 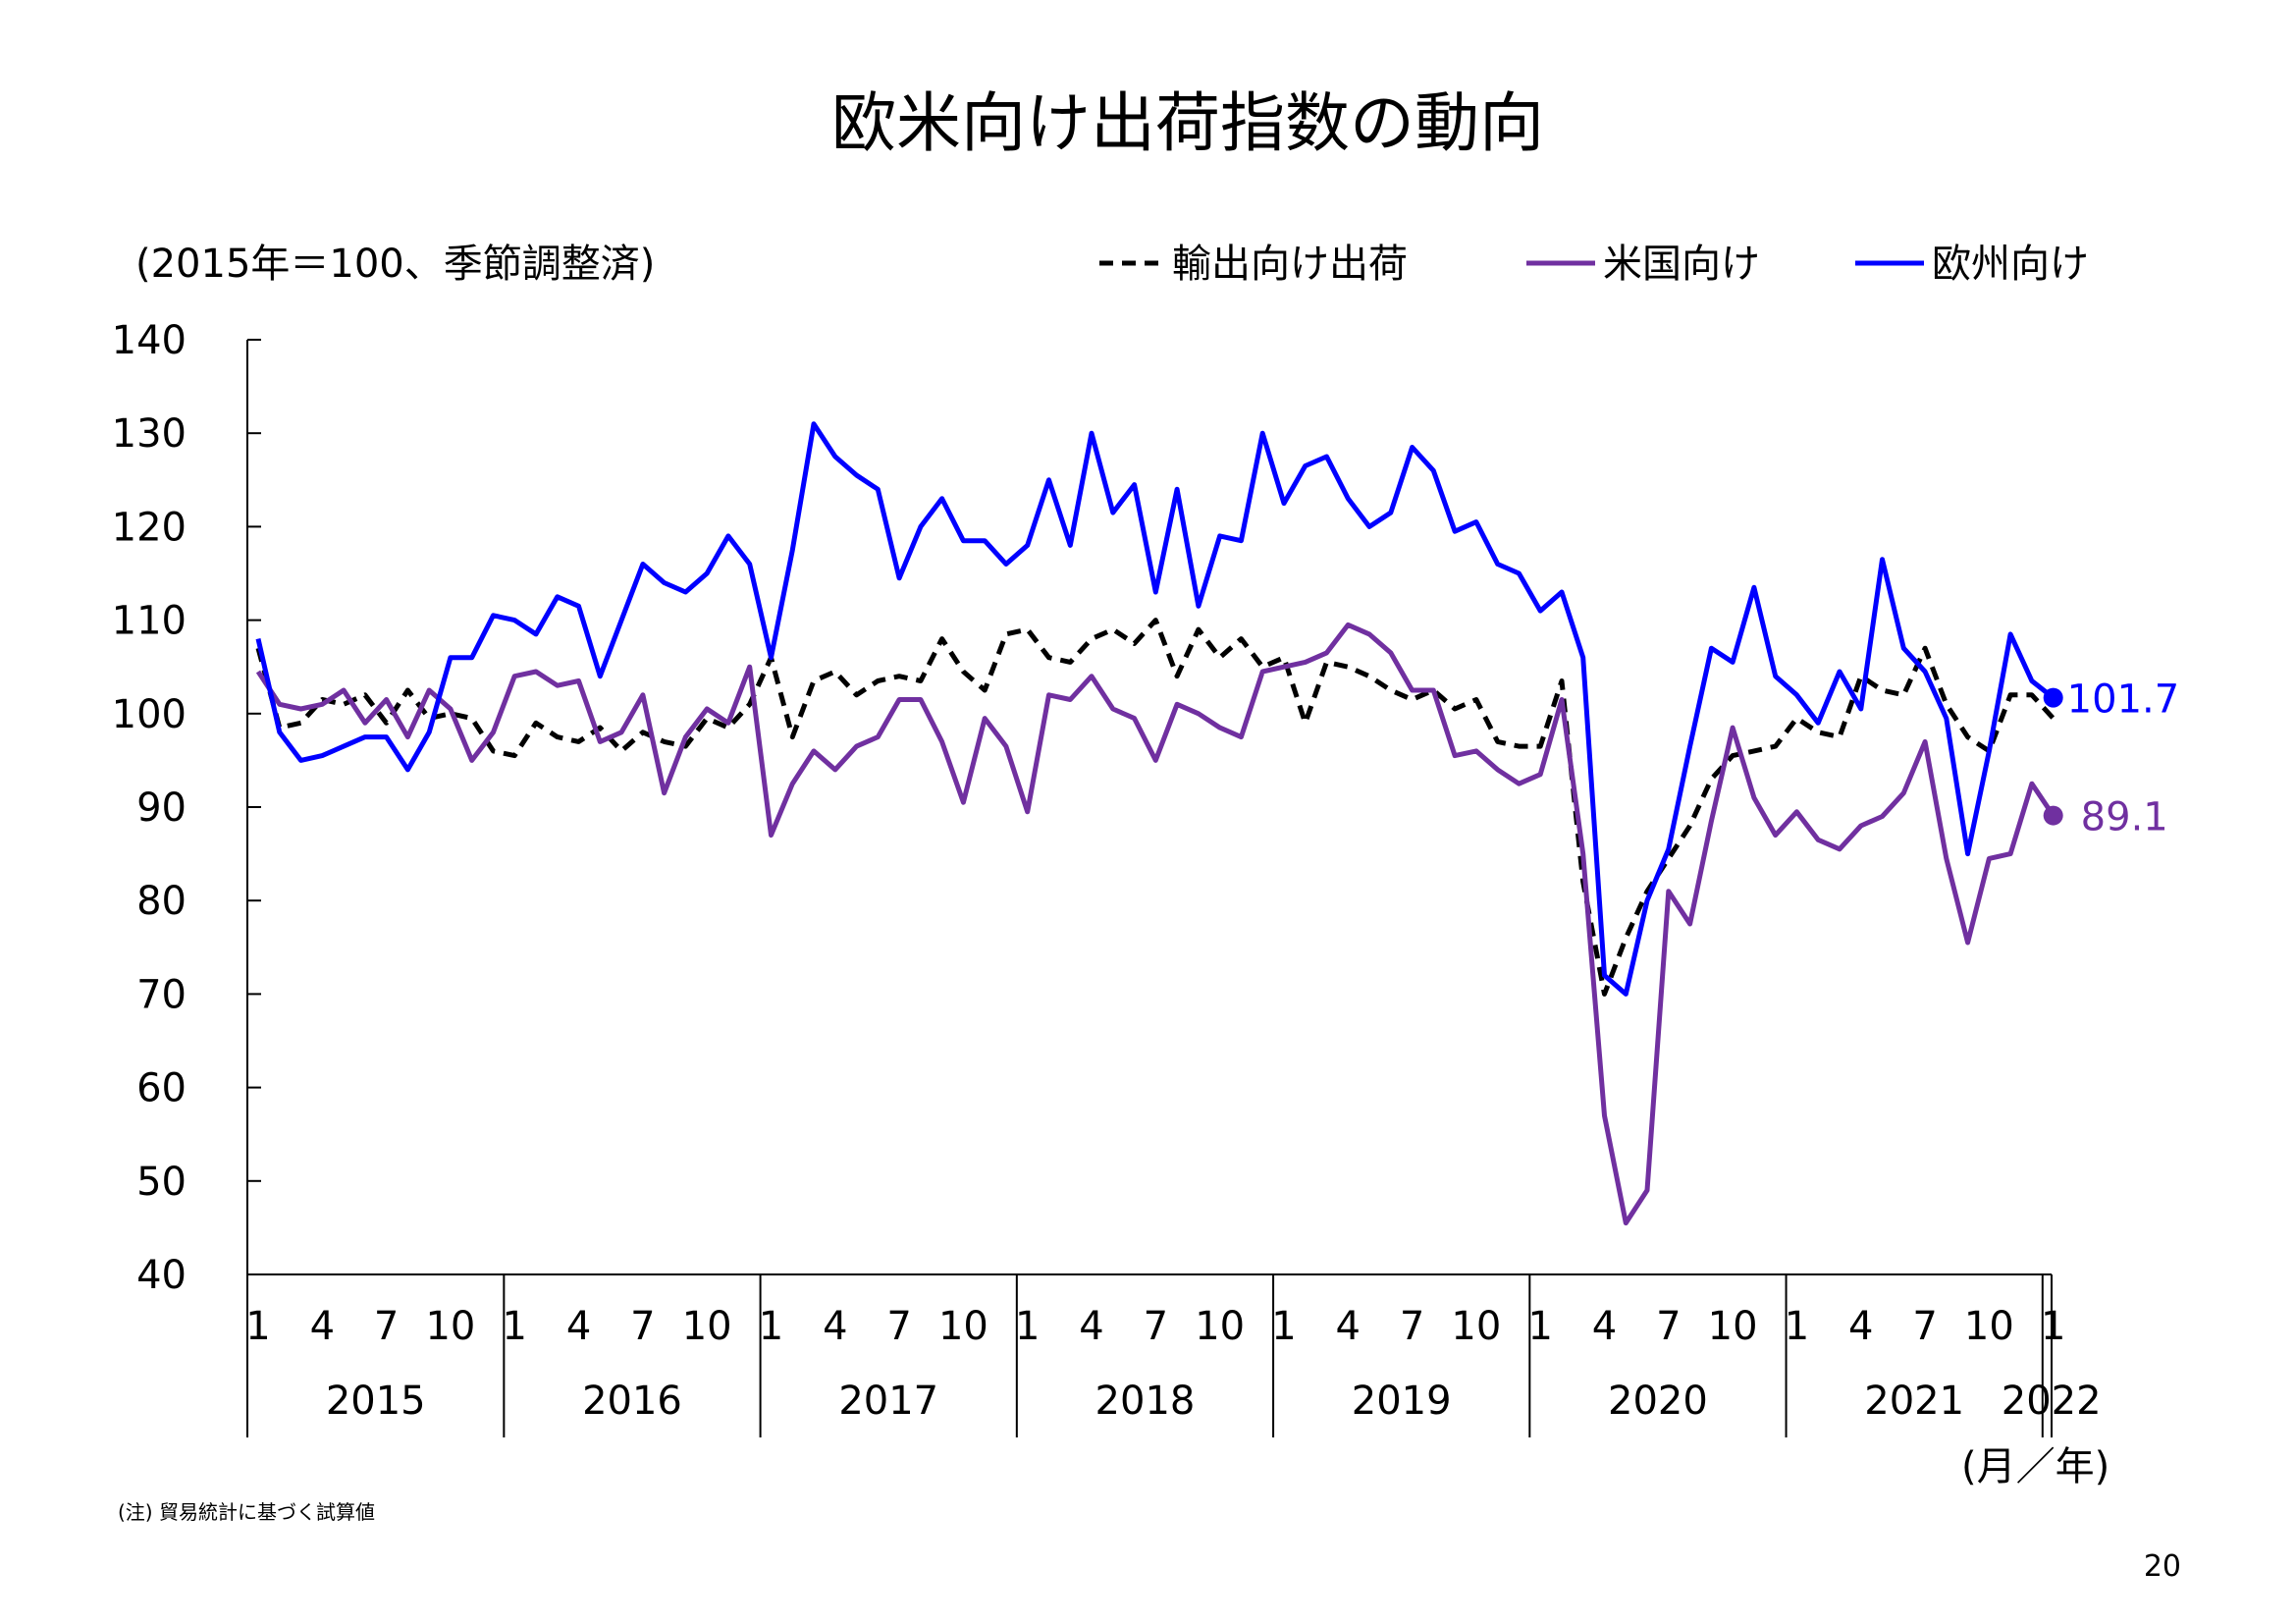 What do you see at coordinates (161, 808) in the screenshot?
I see `y-tick-label: 90` at bounding box center [161, 808].